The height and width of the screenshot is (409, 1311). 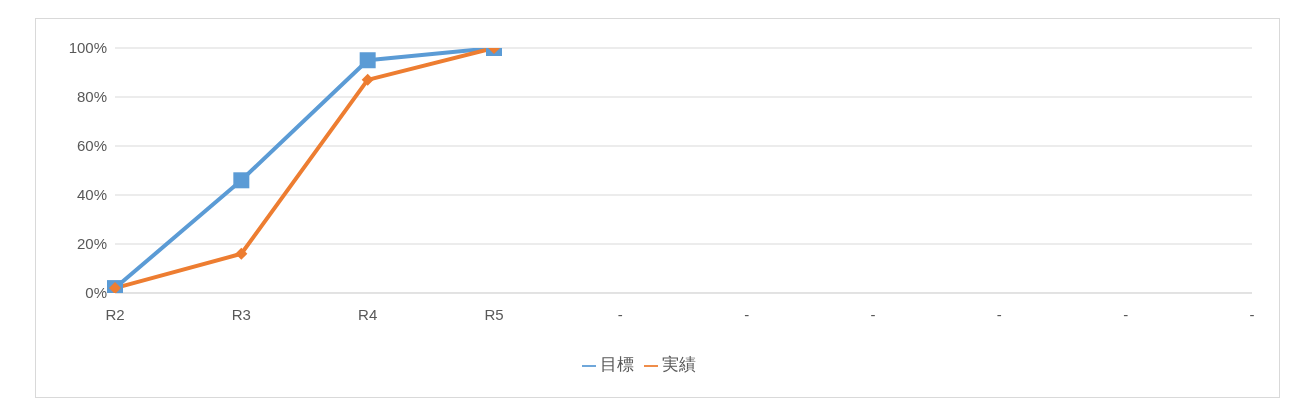 I want to click on x-tick-label: R4, so click(x=368, y=314).